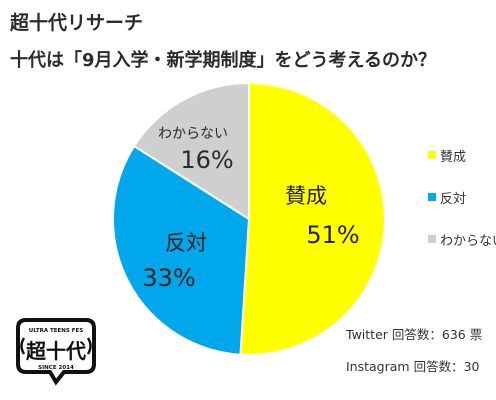 Image resolution: width=496 pixels, height=400 pixels. What do you see at coordinates (462, 209) in the screenshot?
I see `chart-legend: 賛成 反対 わからない` at bounding box center [462, 209].